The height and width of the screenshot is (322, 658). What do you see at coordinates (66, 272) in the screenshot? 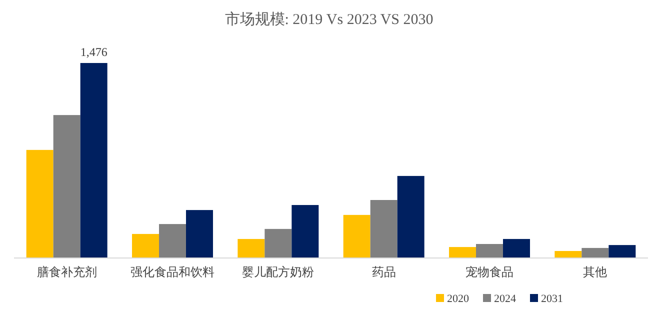
I see `x-tick-label: 膳食补充剂` at bounding box center [66, 272].